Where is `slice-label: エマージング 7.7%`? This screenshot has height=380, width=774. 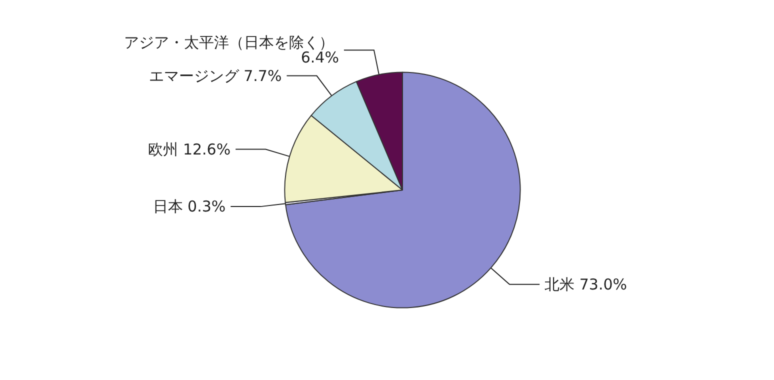 slice-label: エマージング 7.7% is located at coordinates (215, 75).